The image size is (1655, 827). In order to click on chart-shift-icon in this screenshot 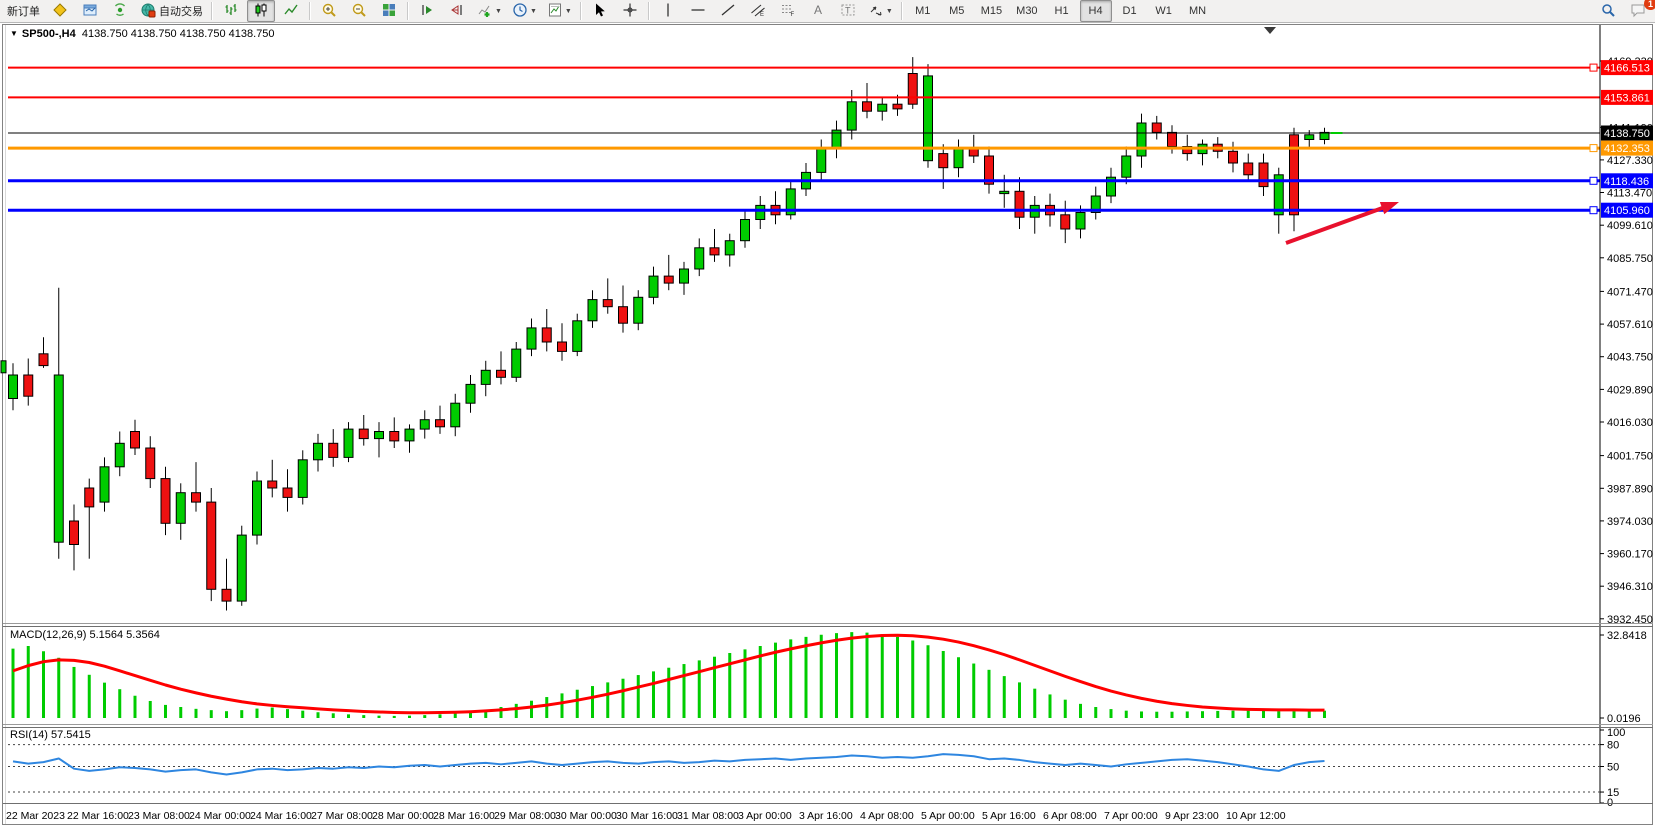, I will do `click(457, 11)`.